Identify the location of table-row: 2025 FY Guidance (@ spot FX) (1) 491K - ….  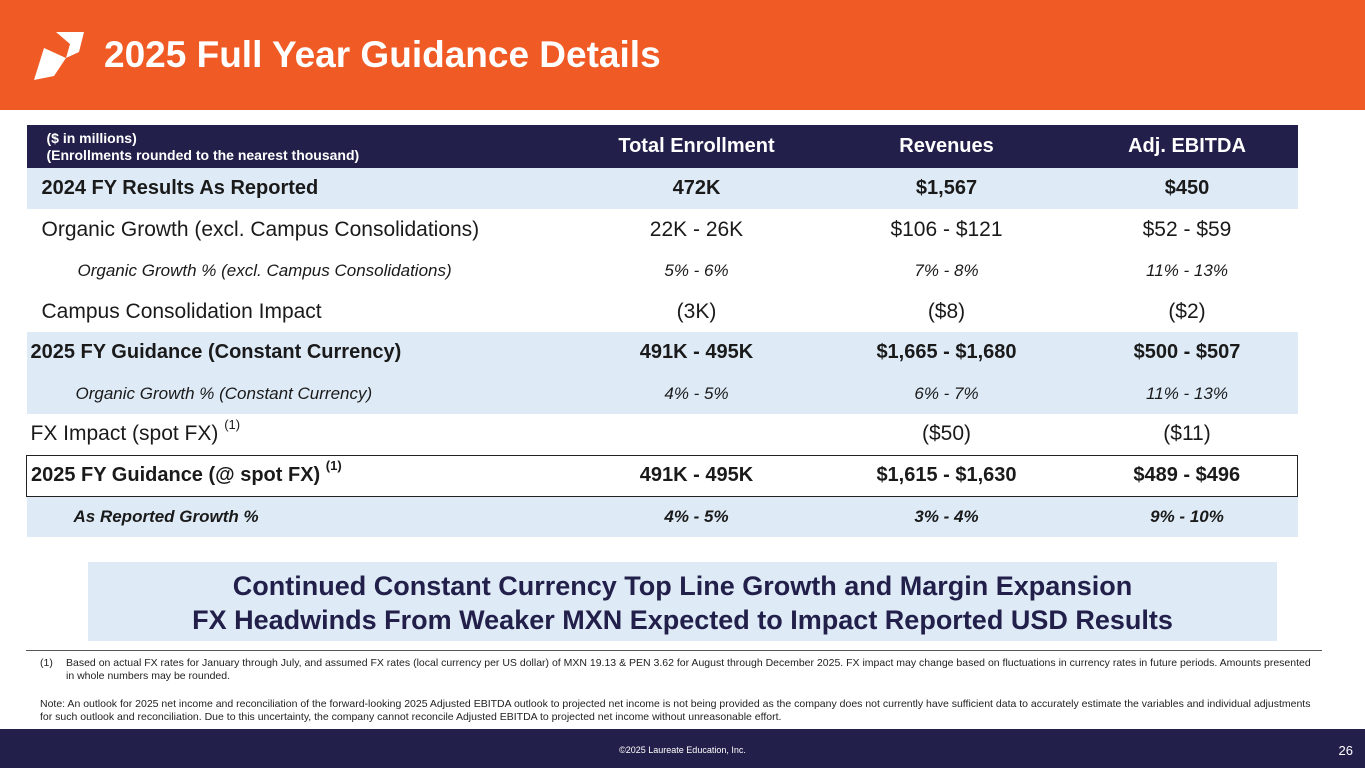
(662, 475).